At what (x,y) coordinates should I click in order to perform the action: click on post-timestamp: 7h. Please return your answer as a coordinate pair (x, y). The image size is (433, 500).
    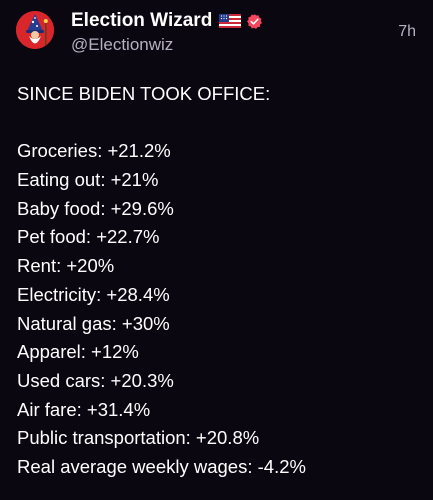
    Looking at the image, I should click on (407, 31).